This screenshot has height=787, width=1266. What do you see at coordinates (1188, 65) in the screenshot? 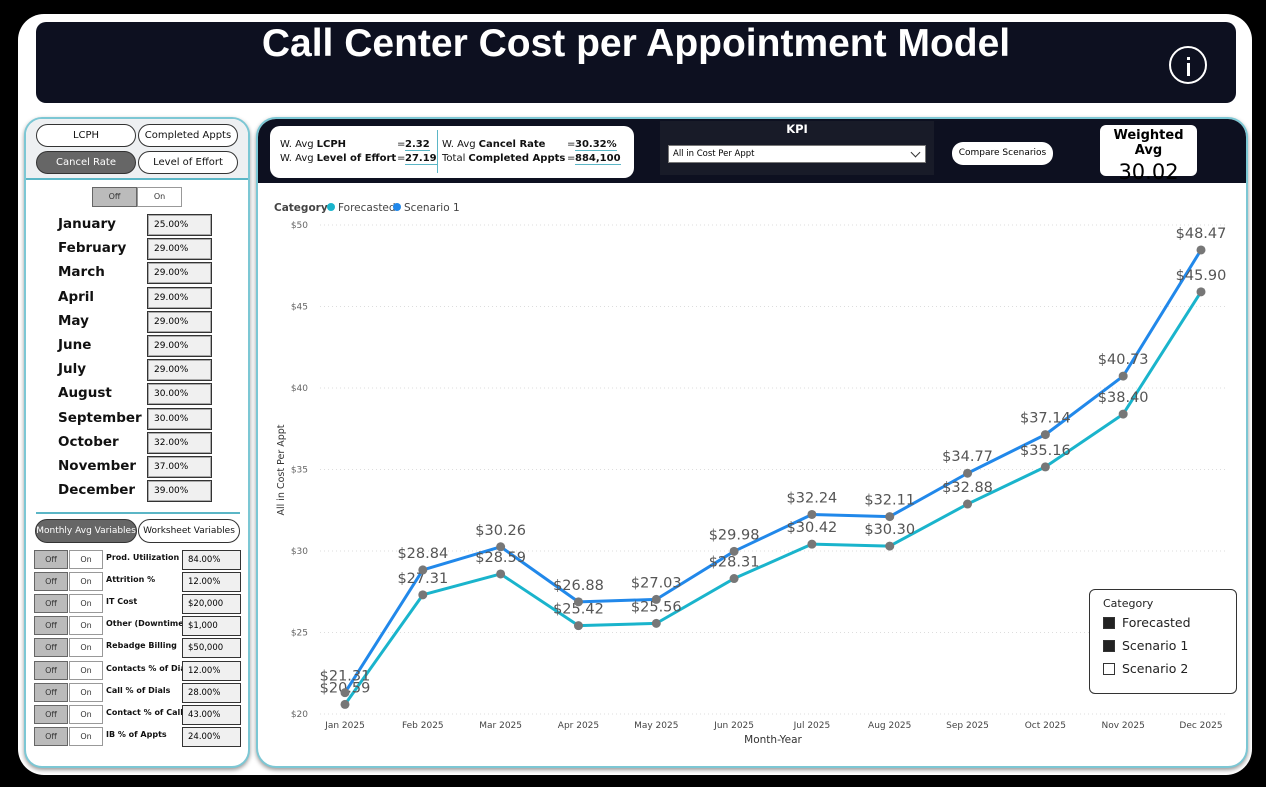
I see `info-button` at bounding box center [1188, 65].